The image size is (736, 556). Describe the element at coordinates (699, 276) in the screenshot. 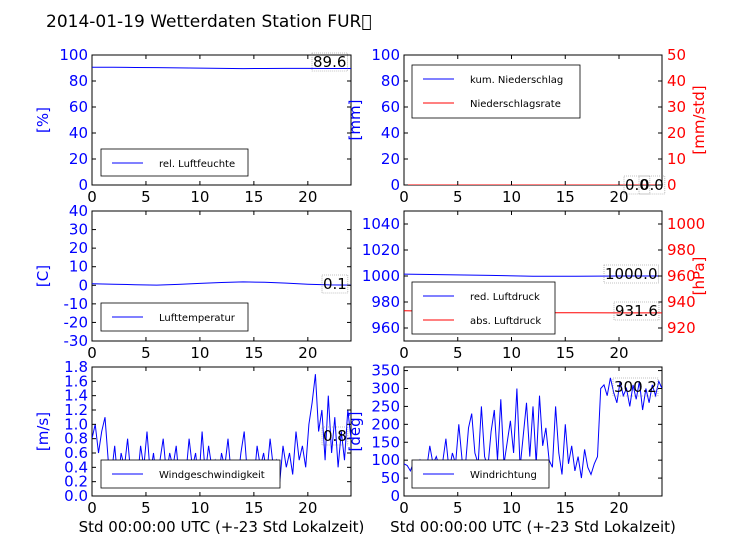

I see `y2-axis-label: [hPa]` at that location.